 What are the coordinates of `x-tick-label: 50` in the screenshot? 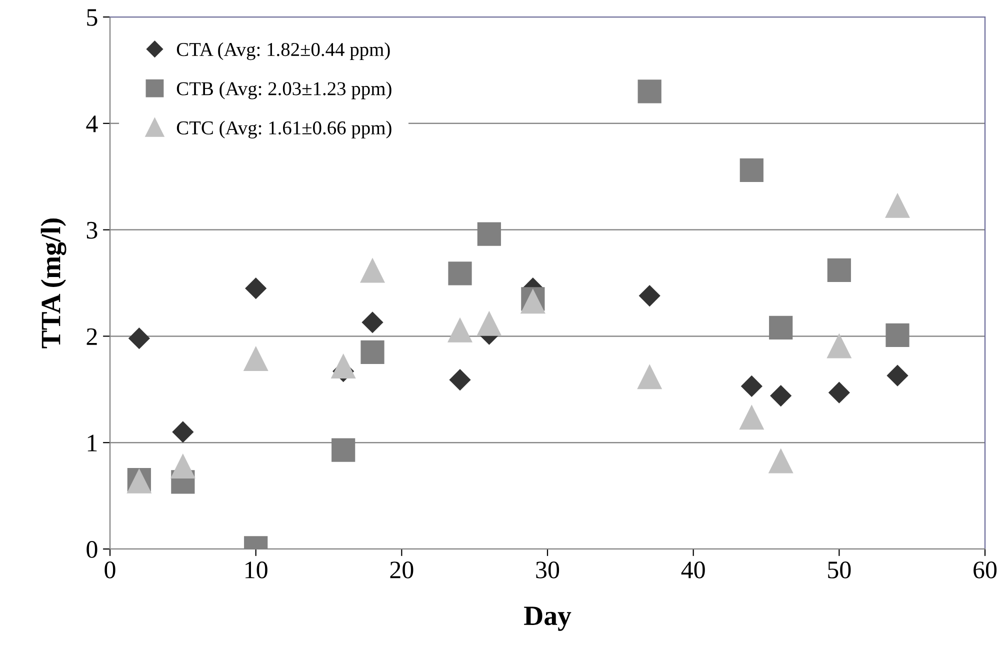 It's located at (839, 570).